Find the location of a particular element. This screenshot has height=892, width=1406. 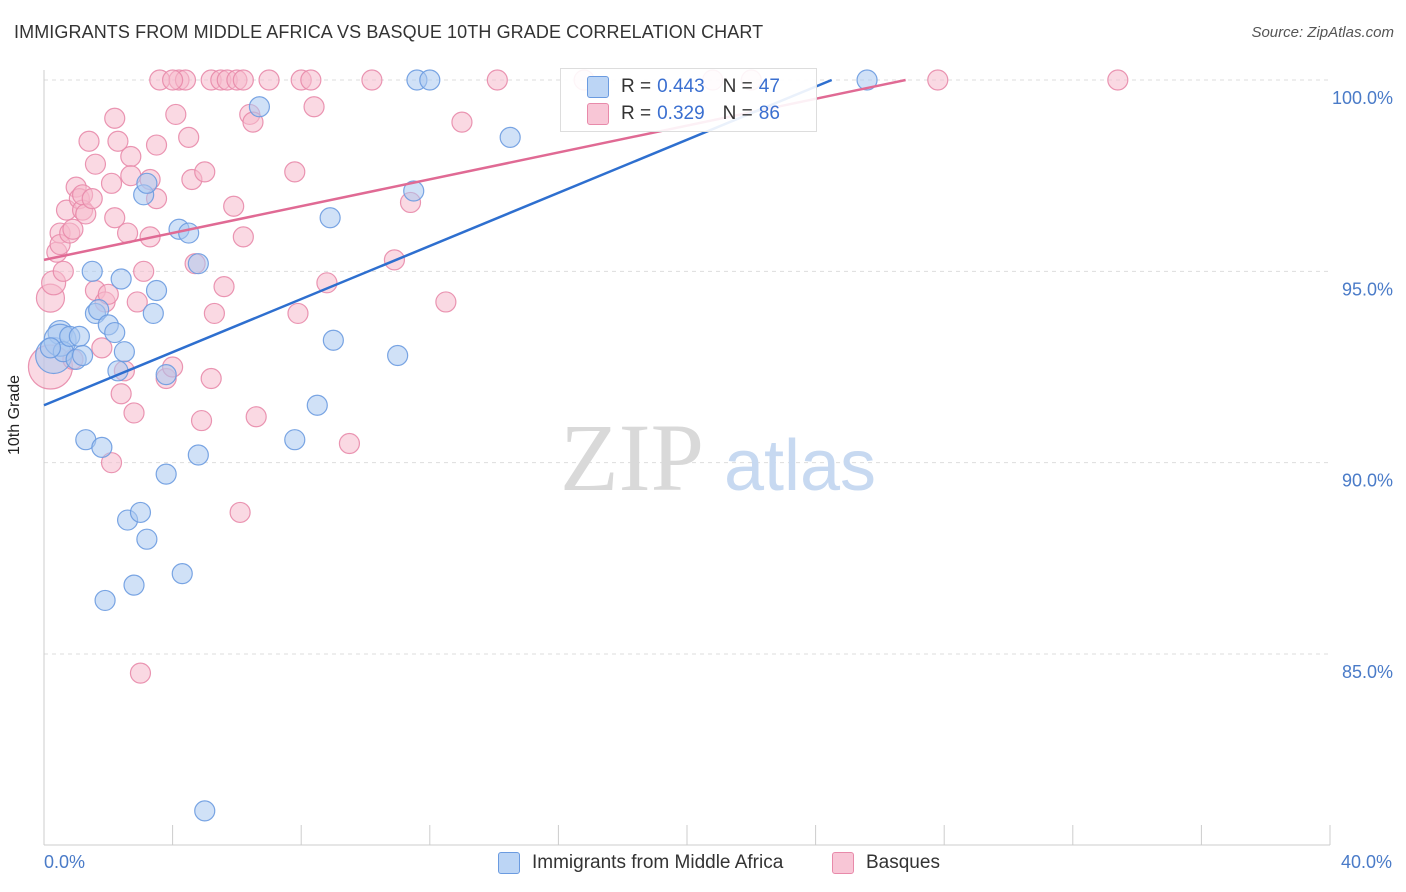

bottom-legend-label: Basques is located at coordinates (903, 862).